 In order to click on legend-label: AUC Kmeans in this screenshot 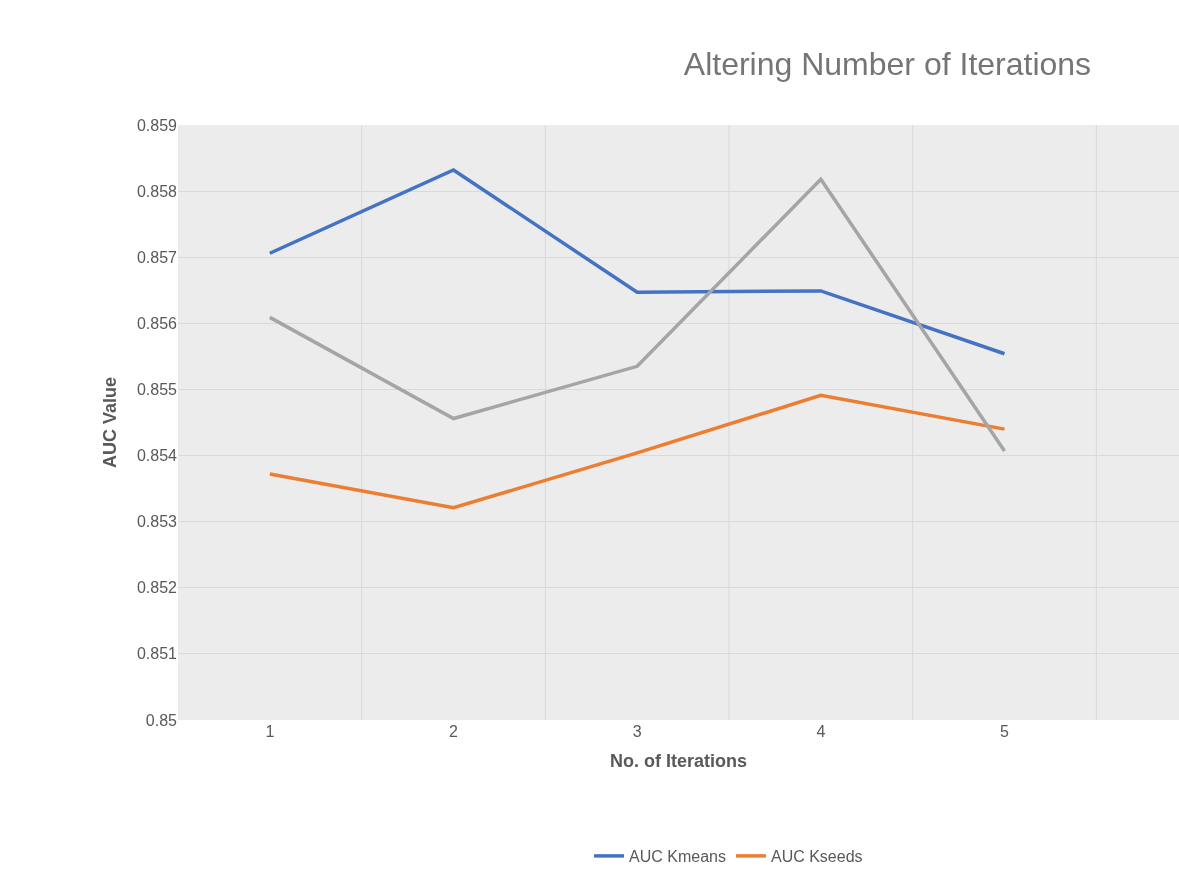, I will do `click(677, 857)`.